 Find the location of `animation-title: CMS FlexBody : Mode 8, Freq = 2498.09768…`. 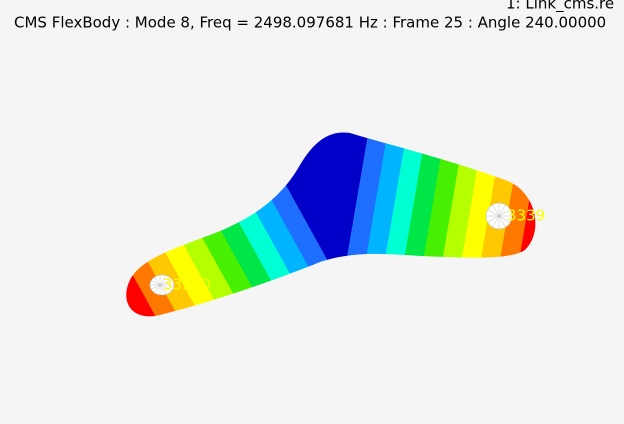

animation-title: CMS FlexBody : Mode 8, Freq = 2498.09768… is located at coordinates (310, 23).